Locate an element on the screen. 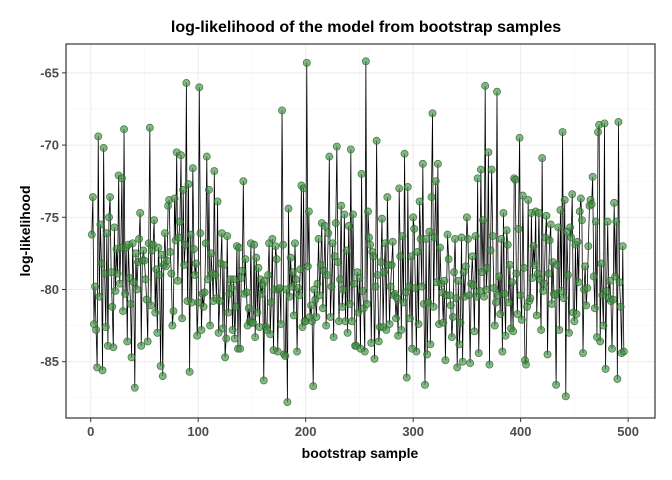  y-tick-label: -80 is located at coordinates (49, 289).